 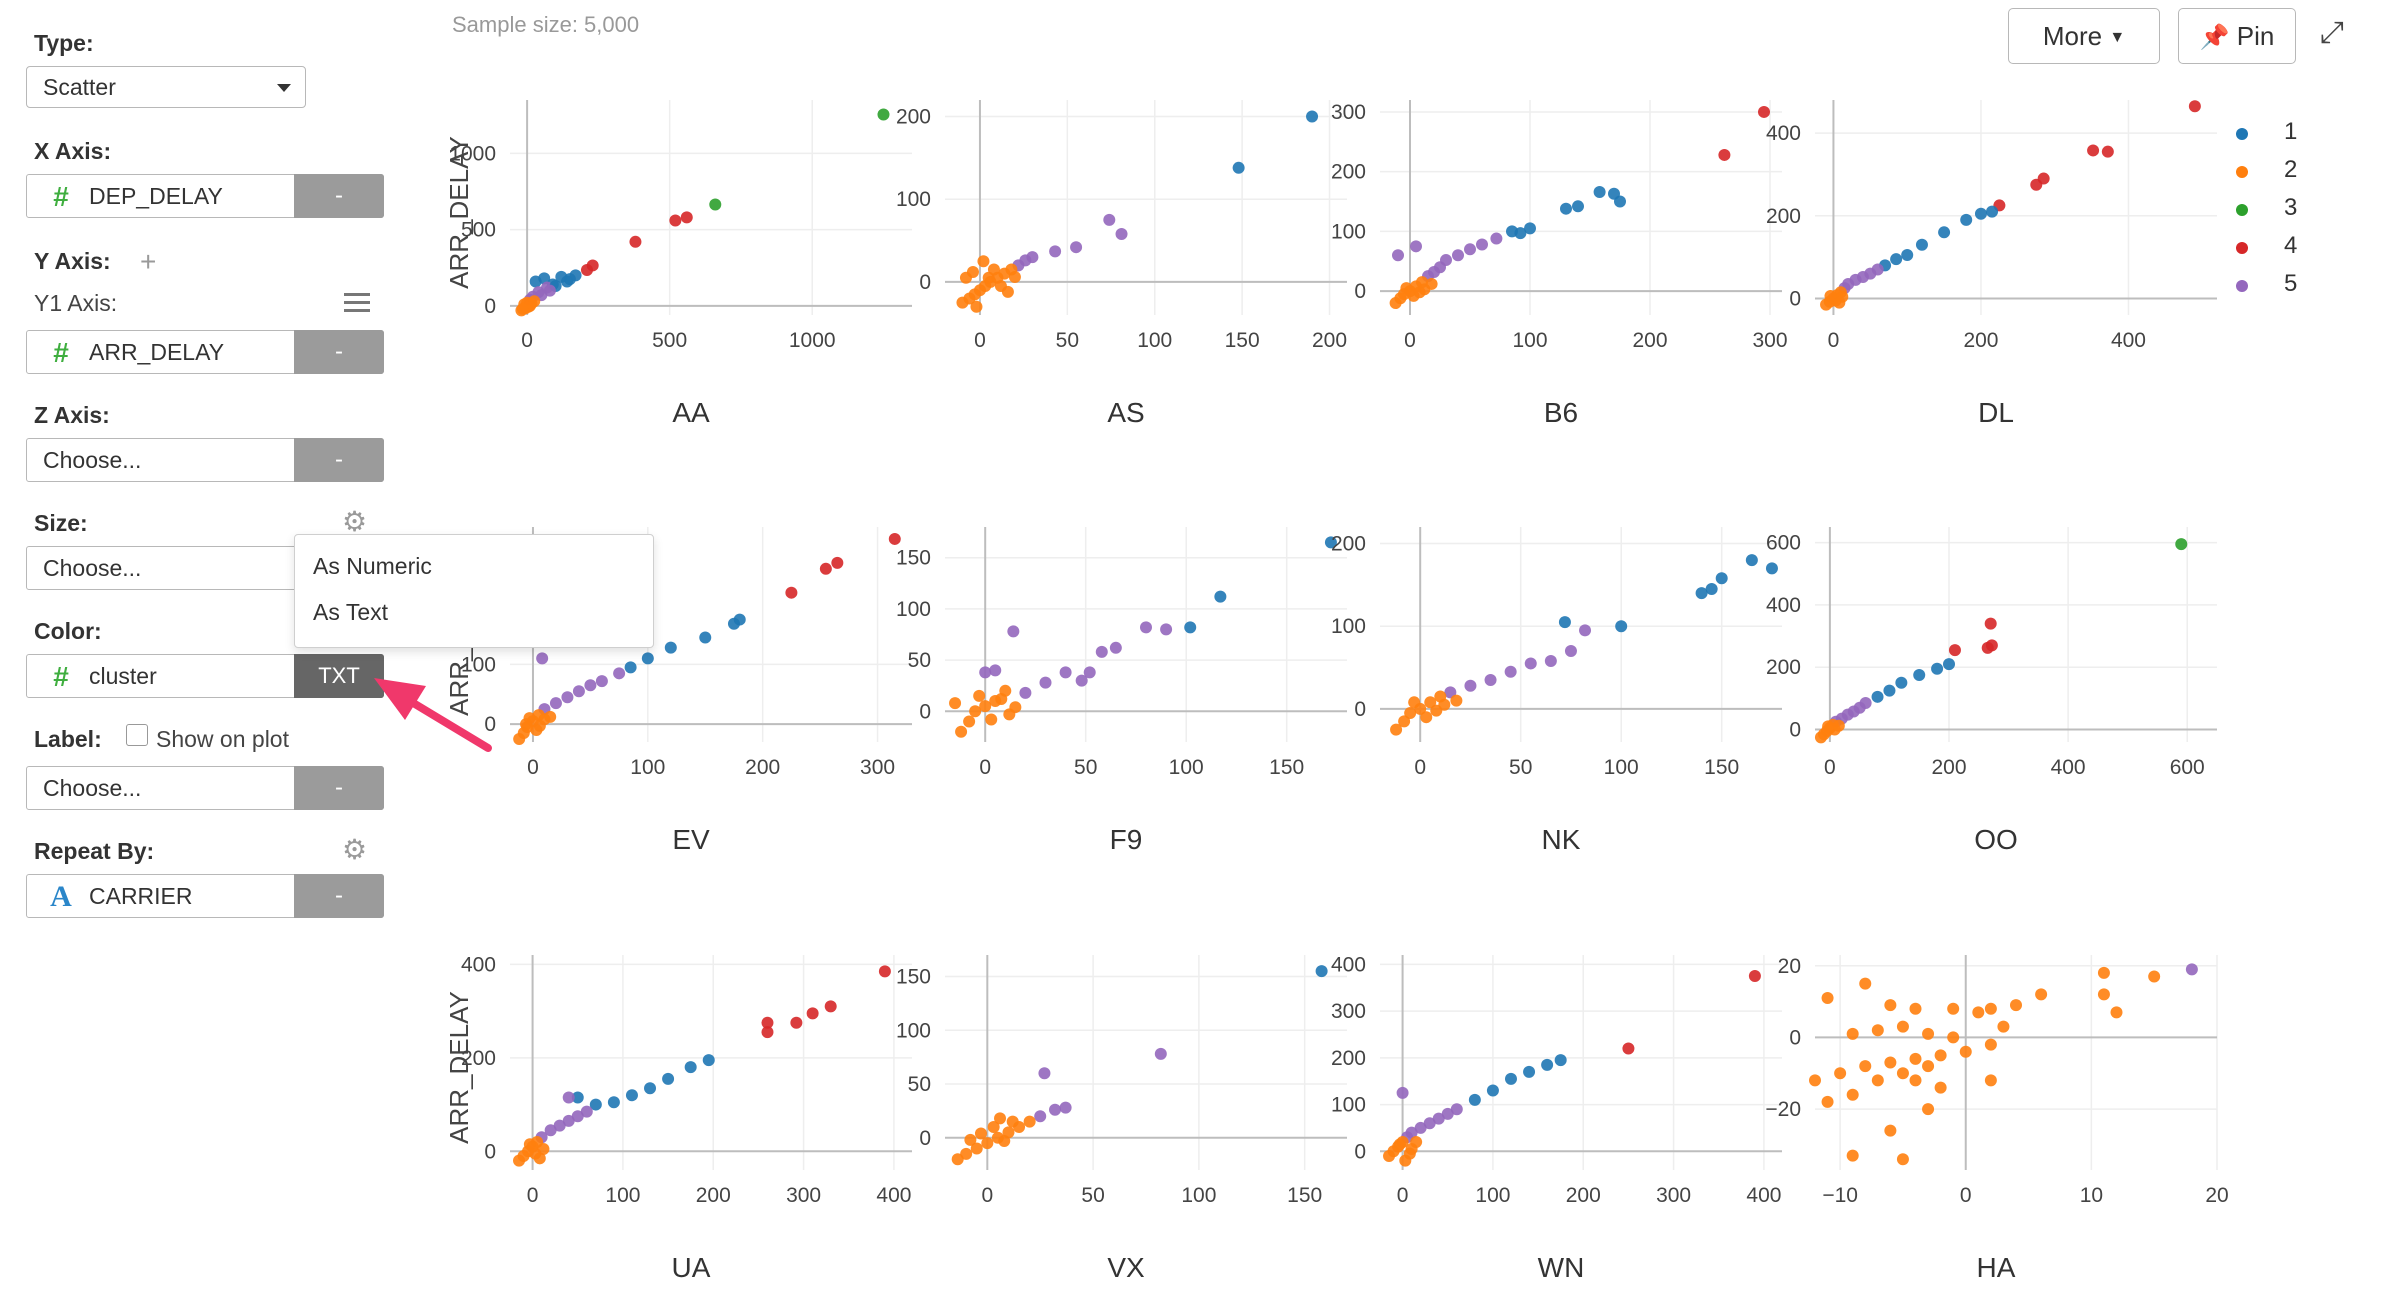 I want to click on legend-item: 2, so click(x=2266, y=170).